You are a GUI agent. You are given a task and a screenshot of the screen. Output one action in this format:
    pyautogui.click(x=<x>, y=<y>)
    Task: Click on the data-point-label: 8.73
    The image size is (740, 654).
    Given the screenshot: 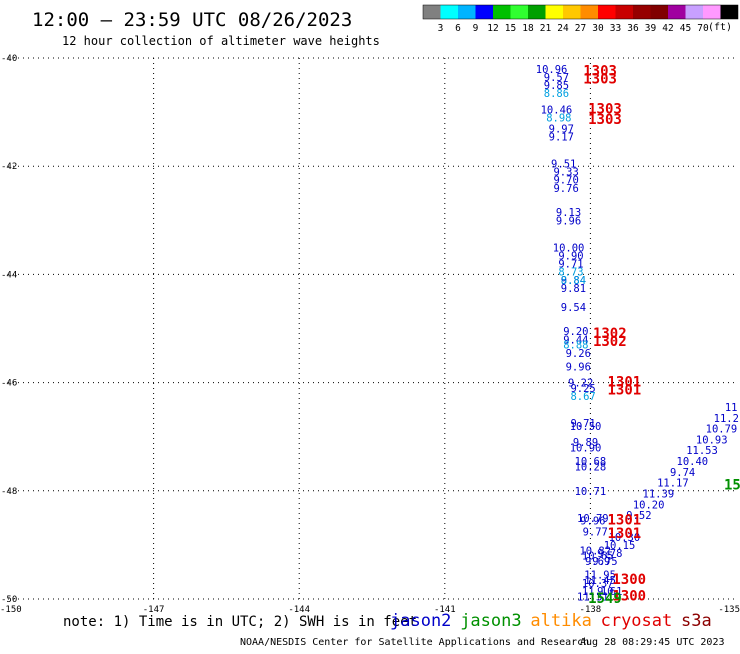 What is the action you would take?
    pyautogui.click(x=570, y=273)
    